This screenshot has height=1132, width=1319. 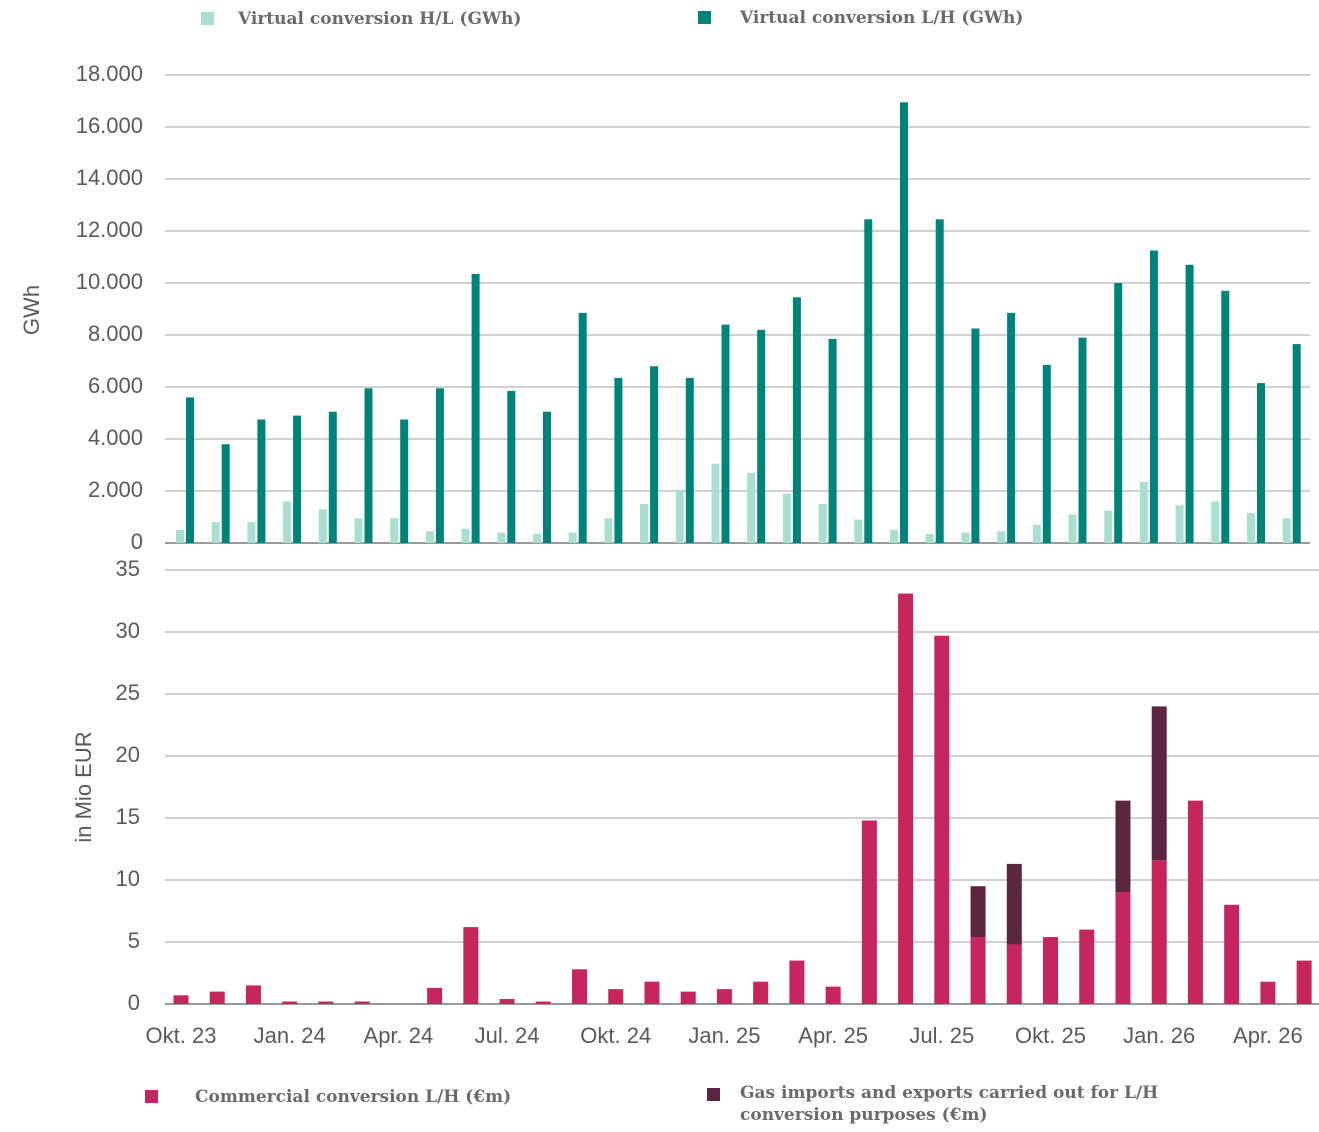 I want to click on y-tick-label: 25, so click(x=128, y=692).